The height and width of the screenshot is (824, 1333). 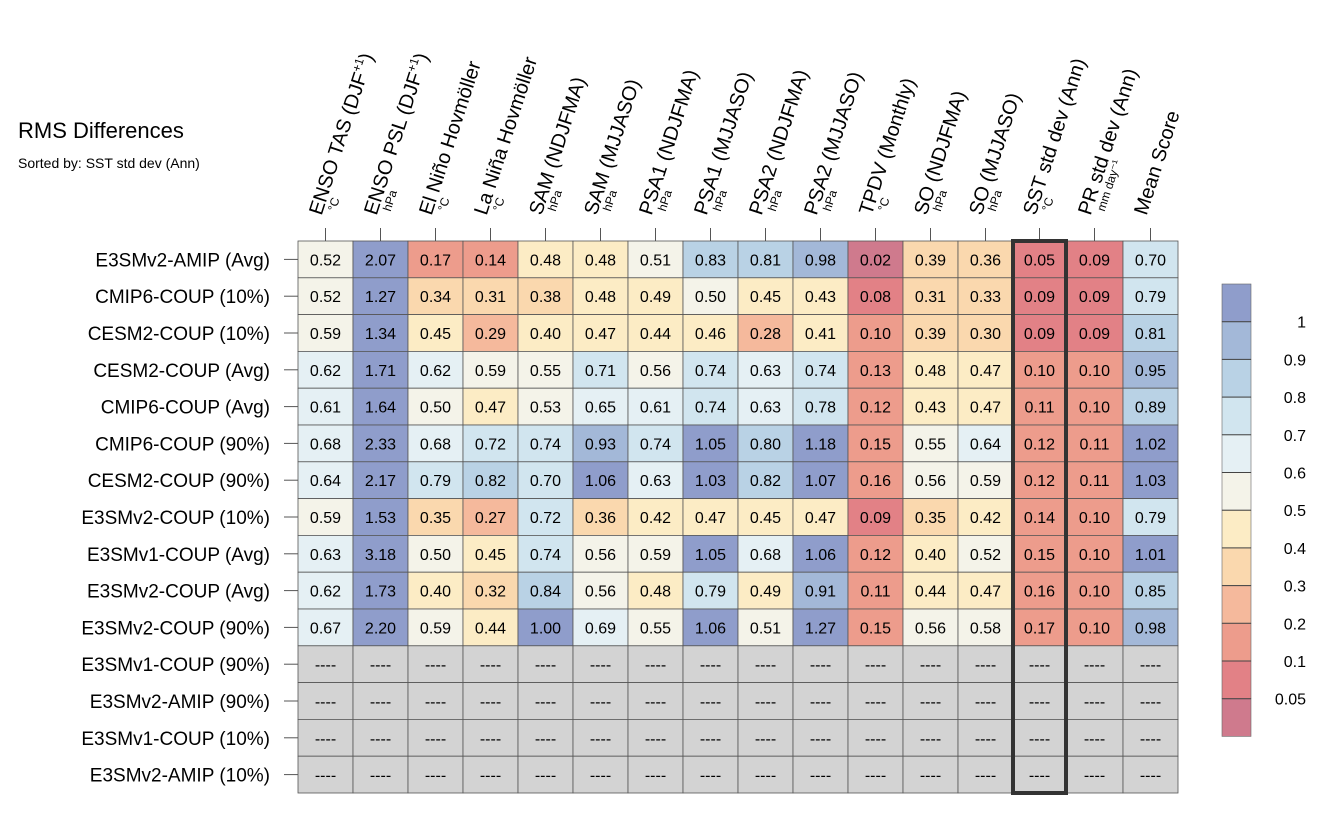 What do you see at coordinates (490, 334) in the screenshot?
I see `cell-value: 0.29` at bounding box center [490, 334].